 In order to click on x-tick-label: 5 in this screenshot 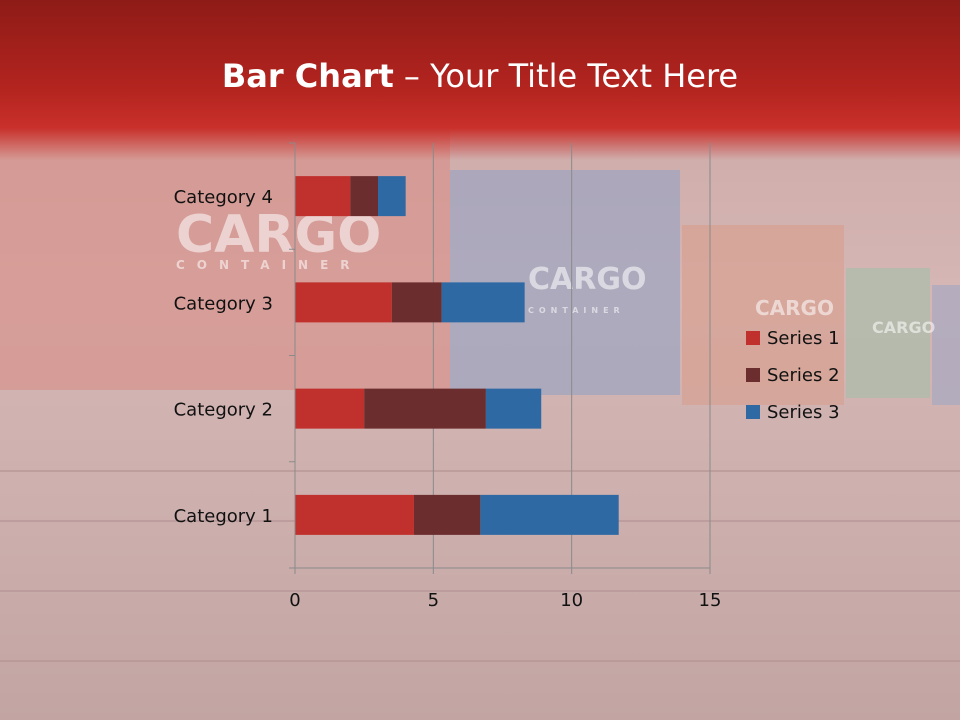, I will do `click(433, 600)`.